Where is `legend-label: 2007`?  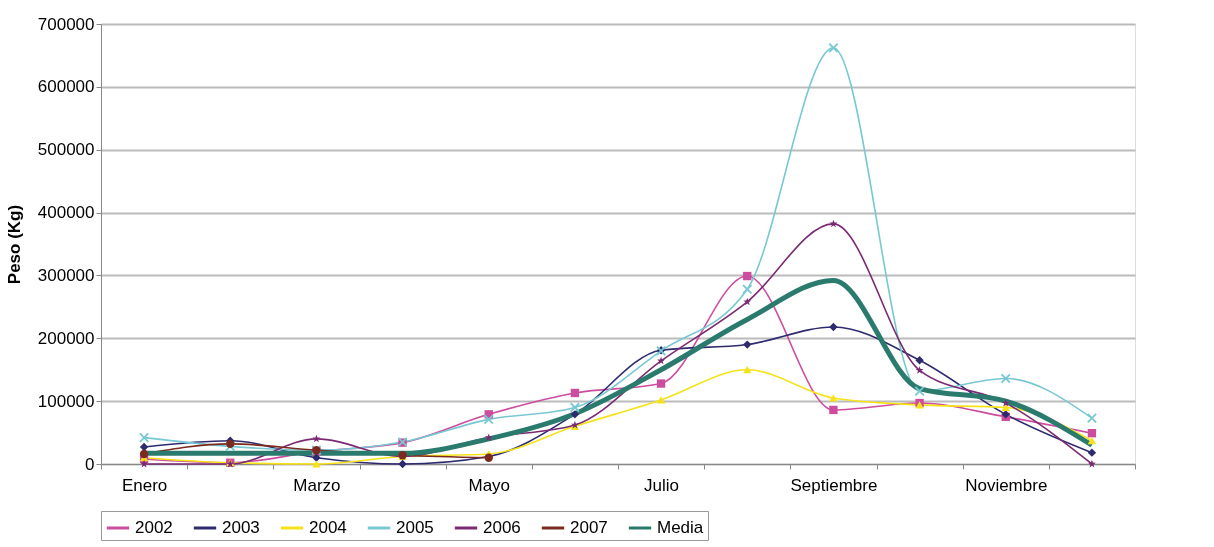 legend-label: 2007 is located at coordinates (589, 527).